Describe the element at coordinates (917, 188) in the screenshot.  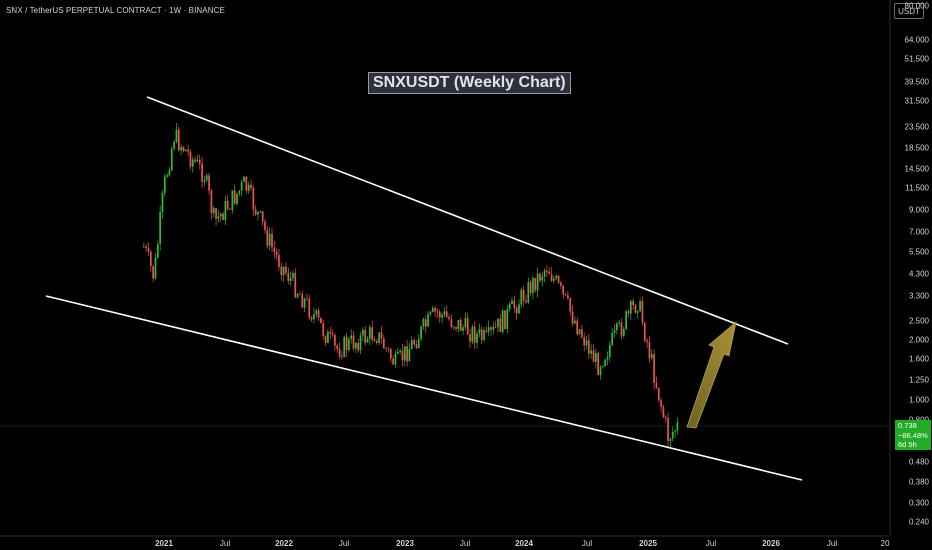
I see `price-axis-label: 11.500` at that location.